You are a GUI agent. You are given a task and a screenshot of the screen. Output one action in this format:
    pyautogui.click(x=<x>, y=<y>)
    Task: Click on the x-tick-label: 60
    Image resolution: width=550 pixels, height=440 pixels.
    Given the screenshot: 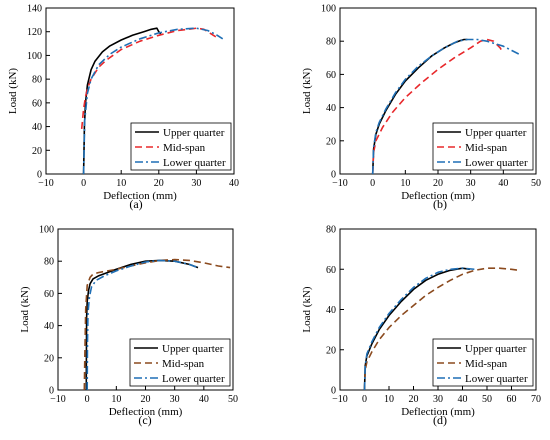 What is the action you would take?
    pyautogui.click(x=512, y=399)
    